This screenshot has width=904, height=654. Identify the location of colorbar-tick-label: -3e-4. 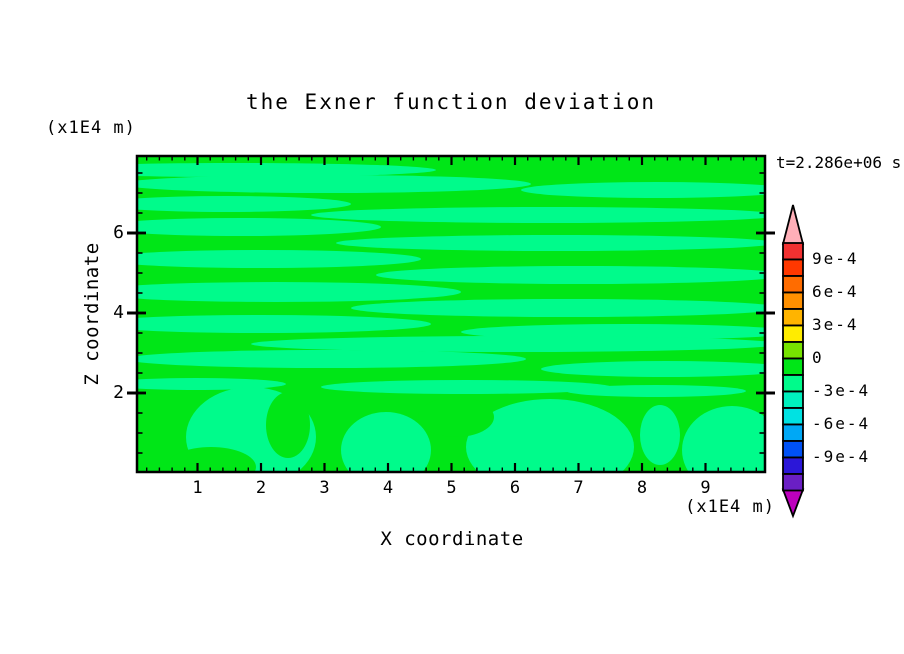
(841, 390).